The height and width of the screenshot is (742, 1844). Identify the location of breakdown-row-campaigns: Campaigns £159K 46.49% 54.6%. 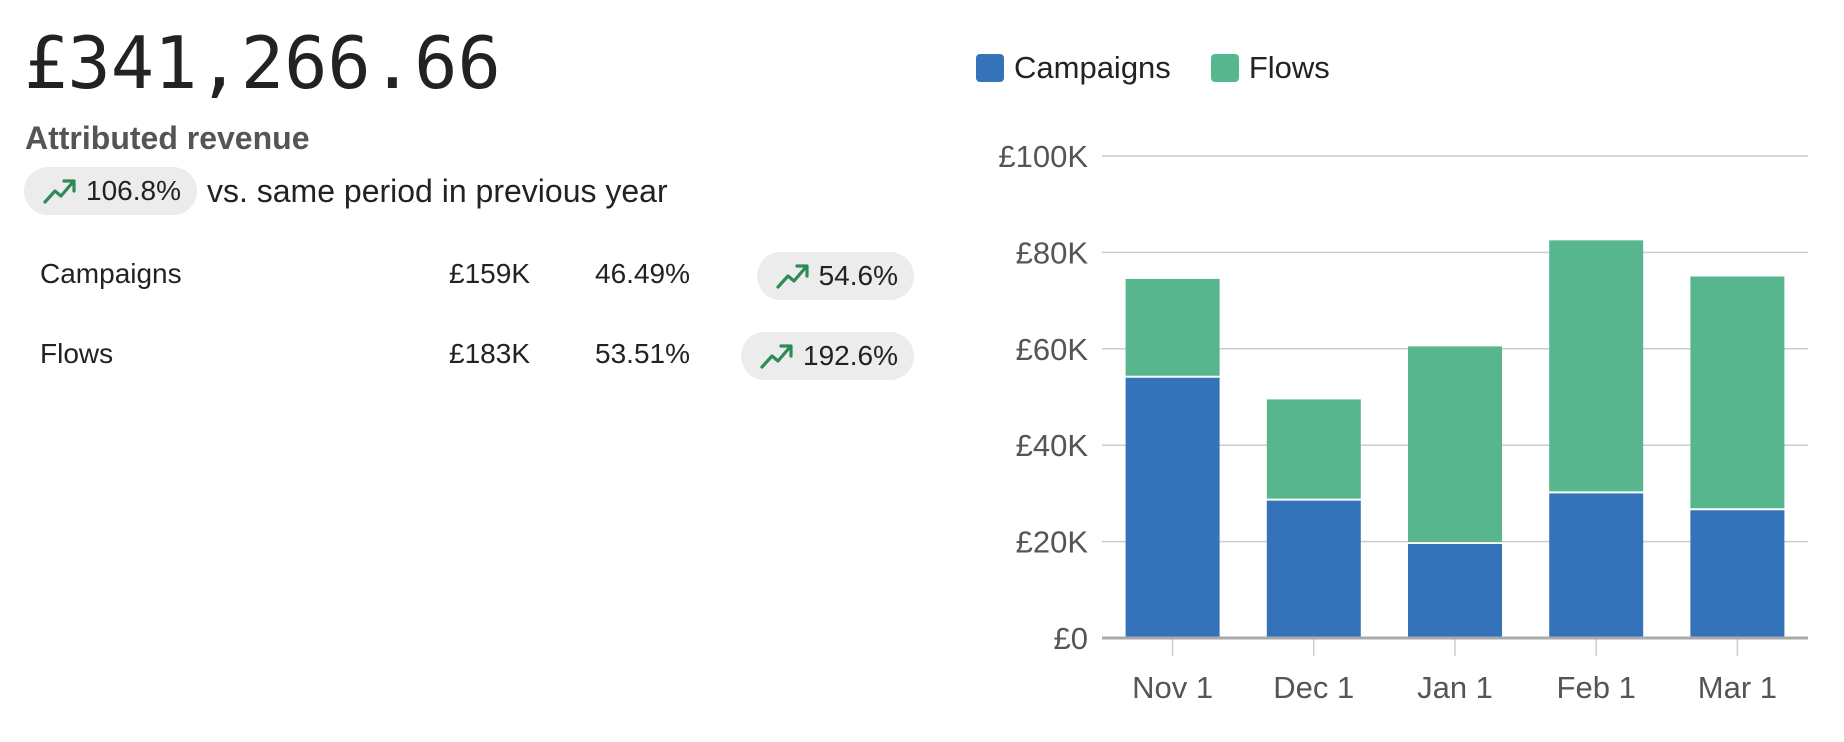
(477, 288).